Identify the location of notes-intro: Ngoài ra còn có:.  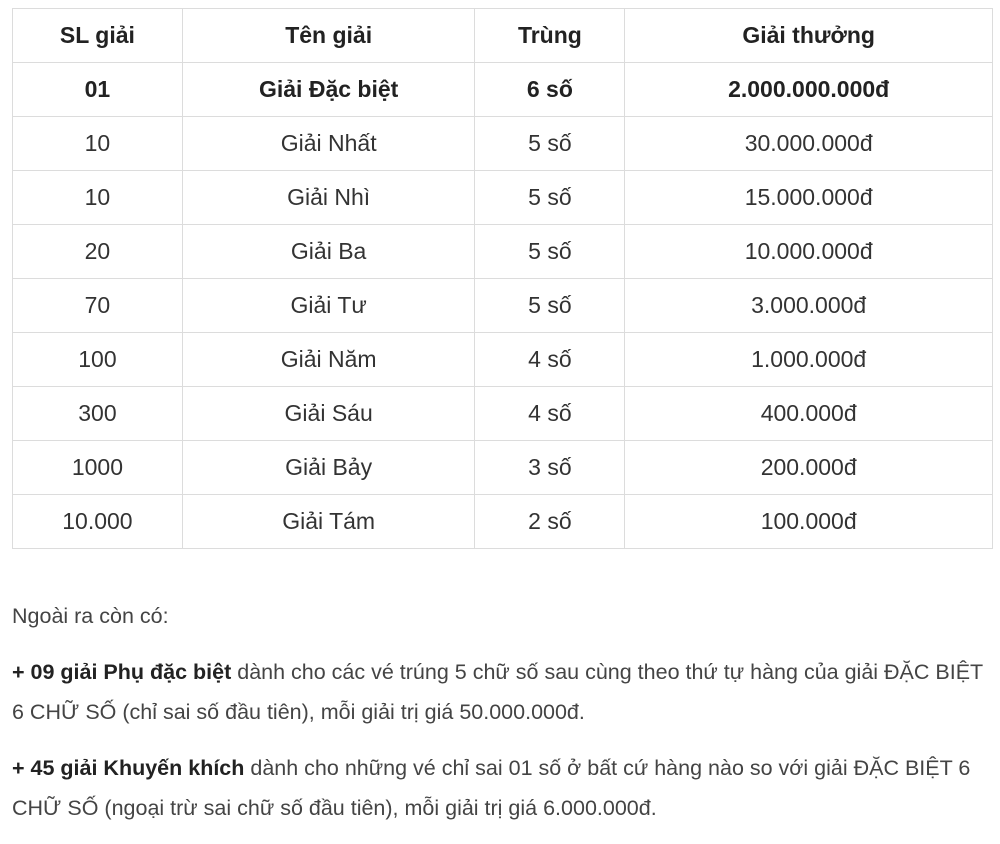
(90, 616).